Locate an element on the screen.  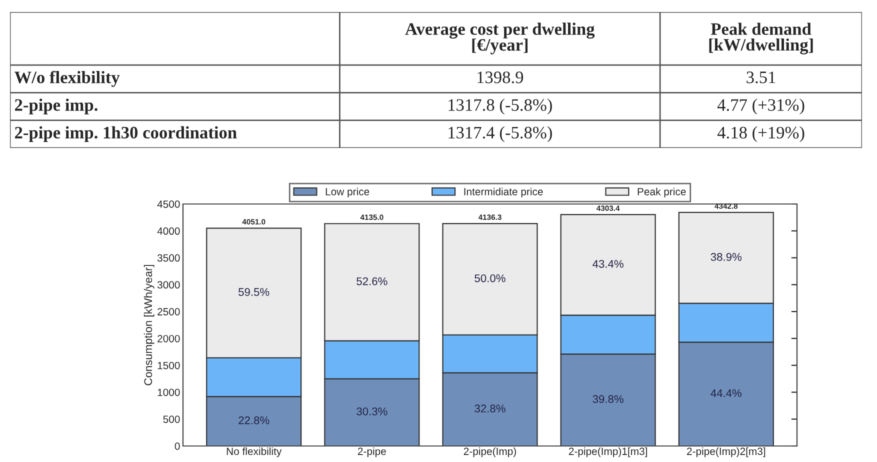
y-tick-label: 1000 is located at coordinates (169, 392).